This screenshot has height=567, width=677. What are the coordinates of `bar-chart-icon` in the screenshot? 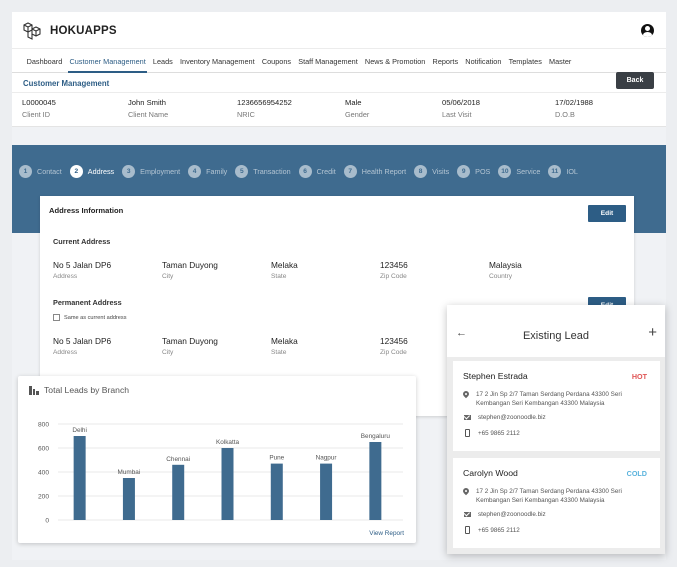 It's located at (34, 390).